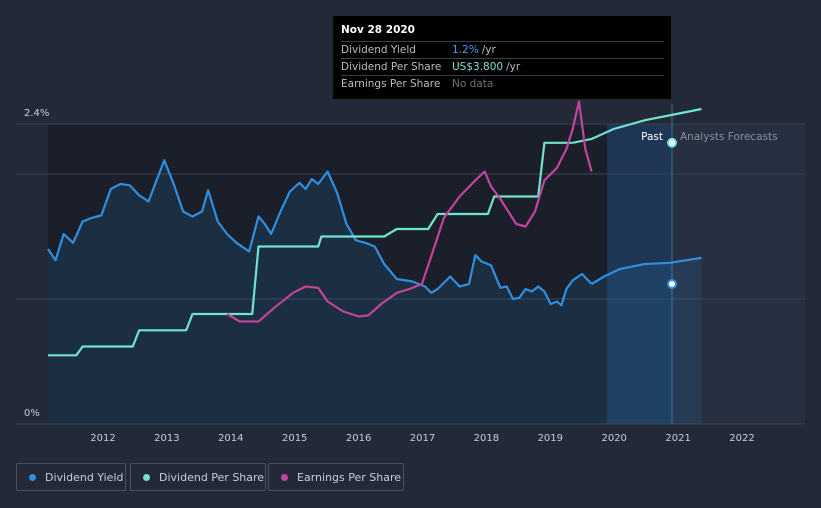  Describe the element at coordinates (391, 84) in the screenshot. I see `tooltip-label: Earnings Per Share` at that location.